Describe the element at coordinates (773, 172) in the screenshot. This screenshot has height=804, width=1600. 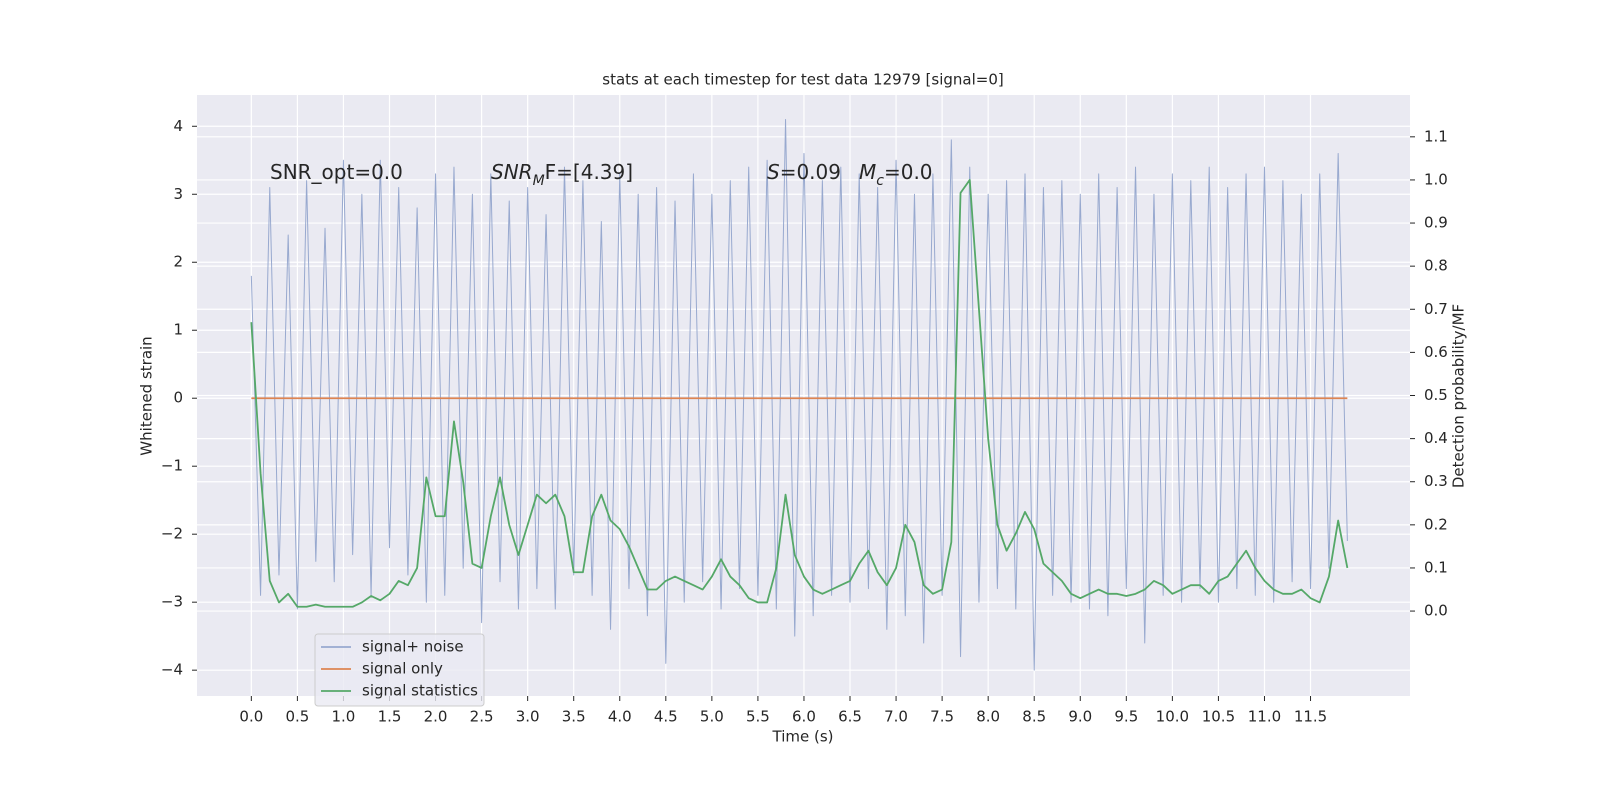
I see `annotation-part: S` at that location.